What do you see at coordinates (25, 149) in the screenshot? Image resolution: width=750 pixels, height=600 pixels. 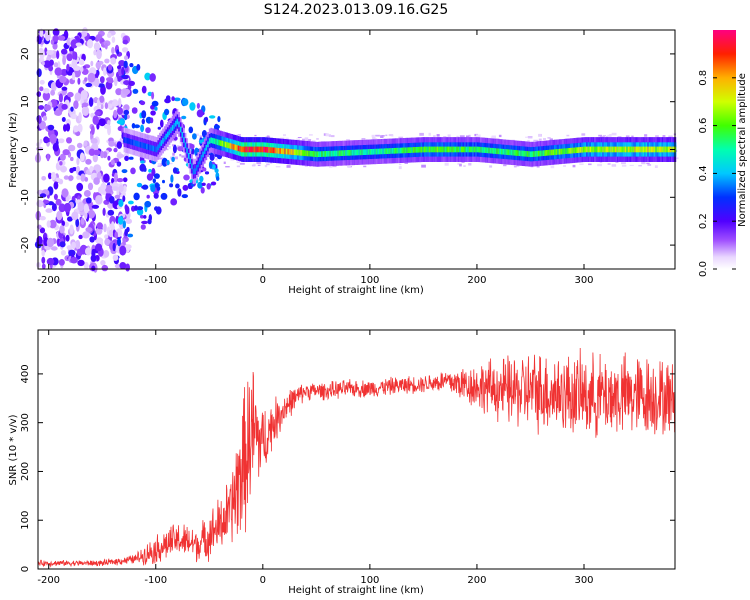 I see `y-tick-label: 0` at bounding box center [25, 149].